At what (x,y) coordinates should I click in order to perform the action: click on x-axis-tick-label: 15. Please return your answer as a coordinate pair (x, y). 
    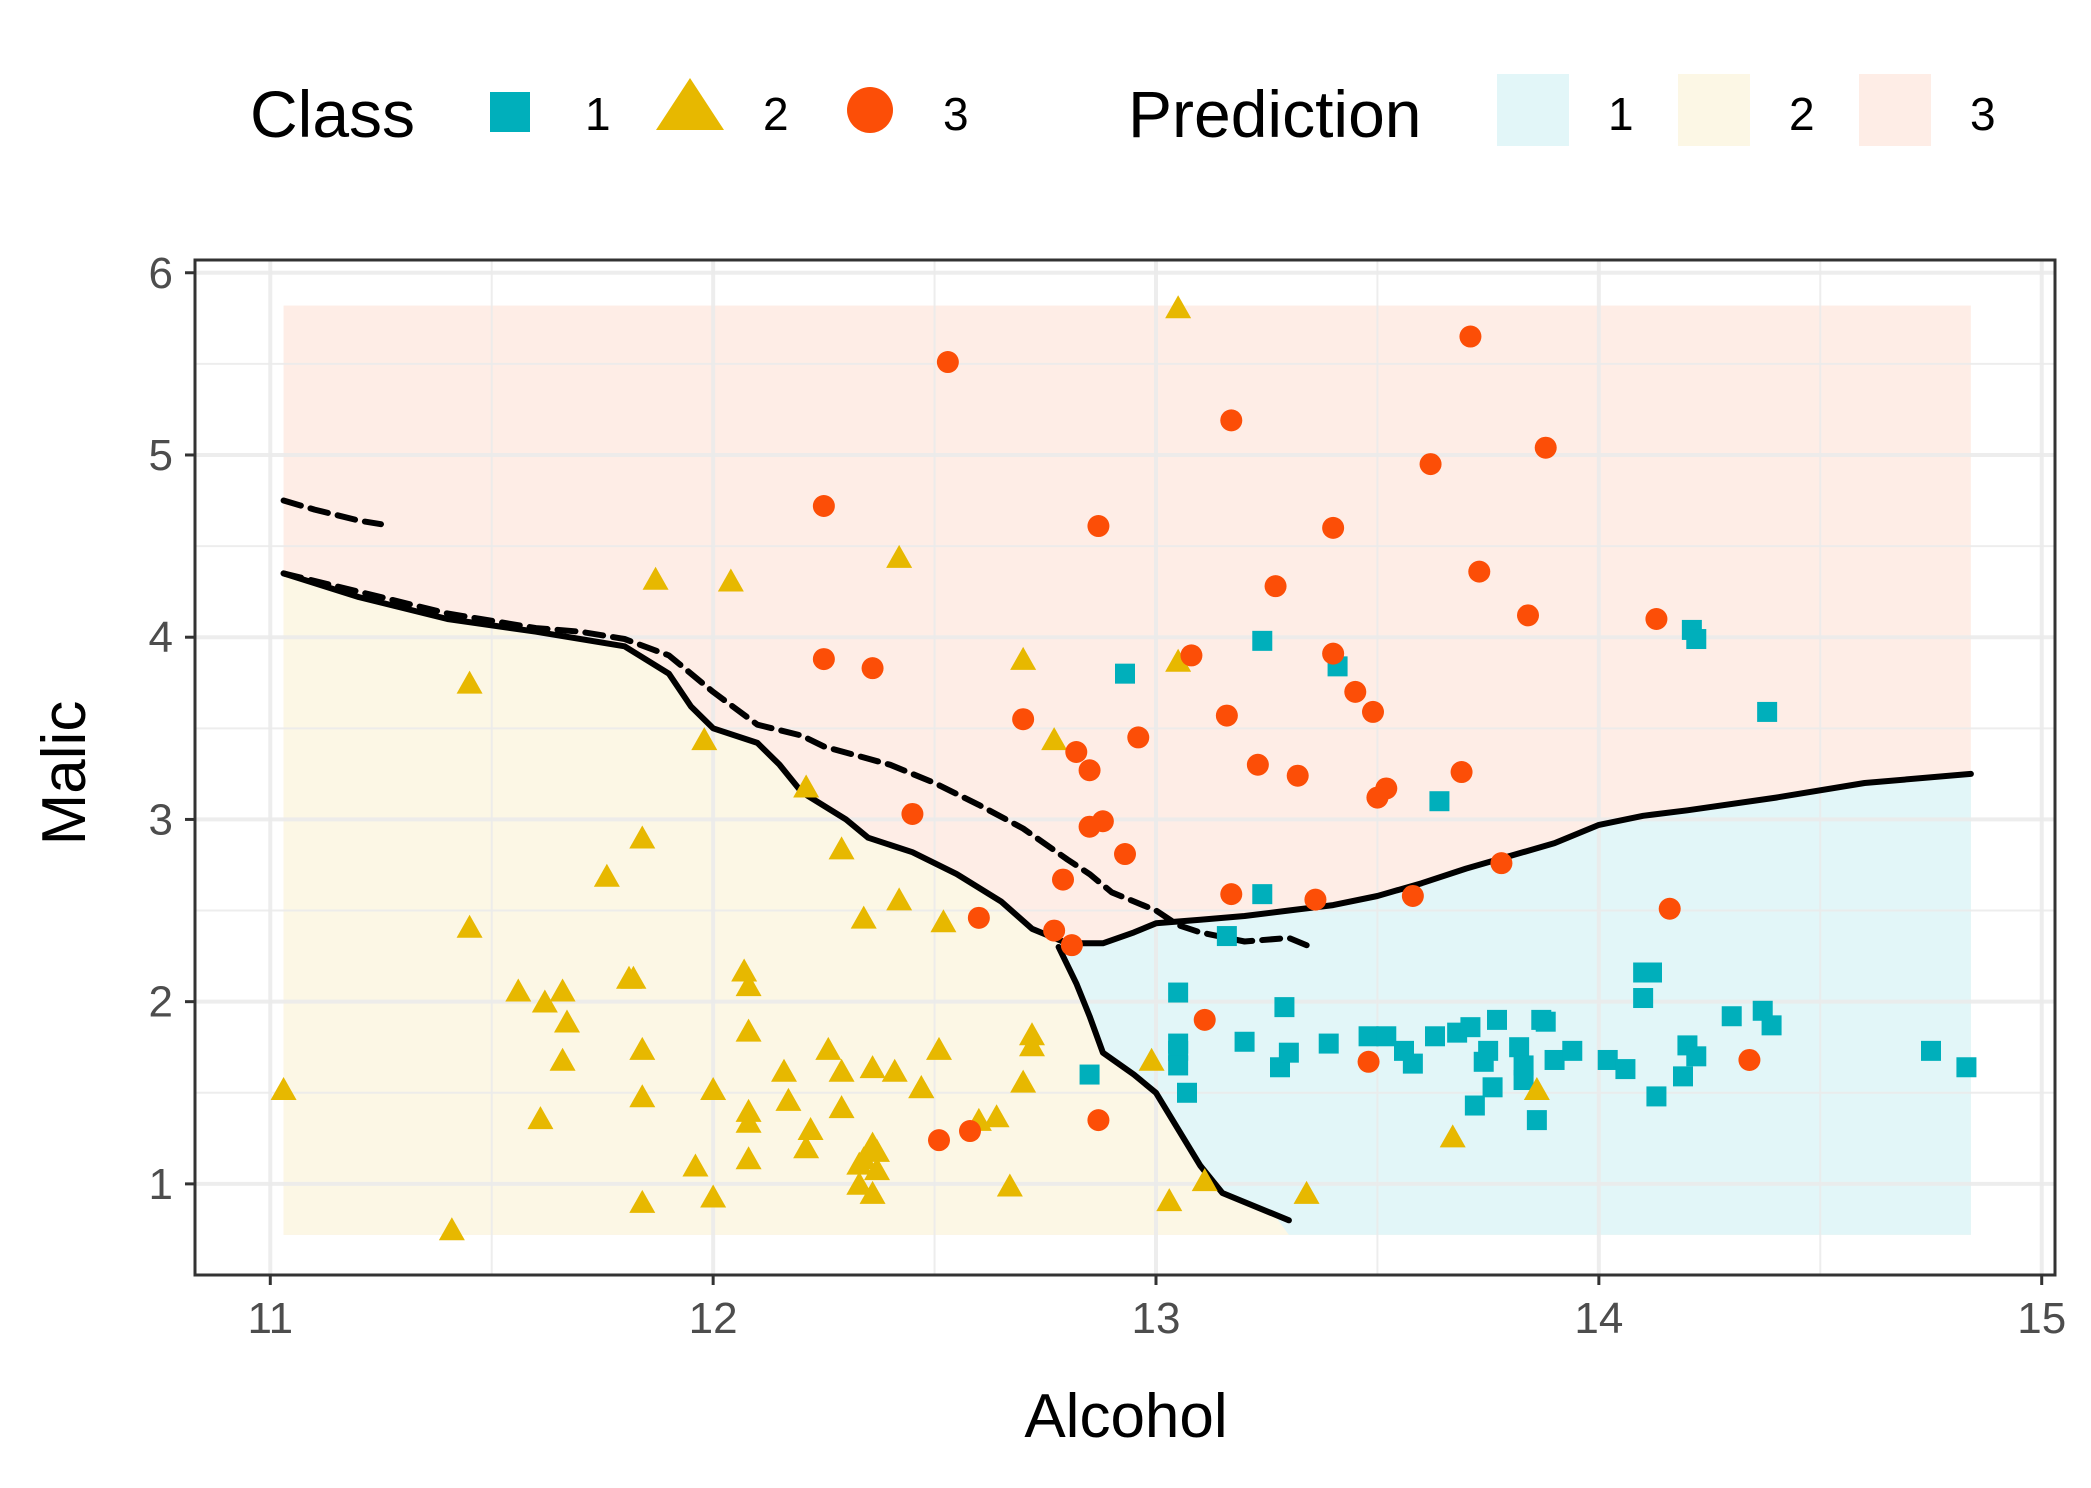
    Looking at the image, I should click on (2041, 1318).